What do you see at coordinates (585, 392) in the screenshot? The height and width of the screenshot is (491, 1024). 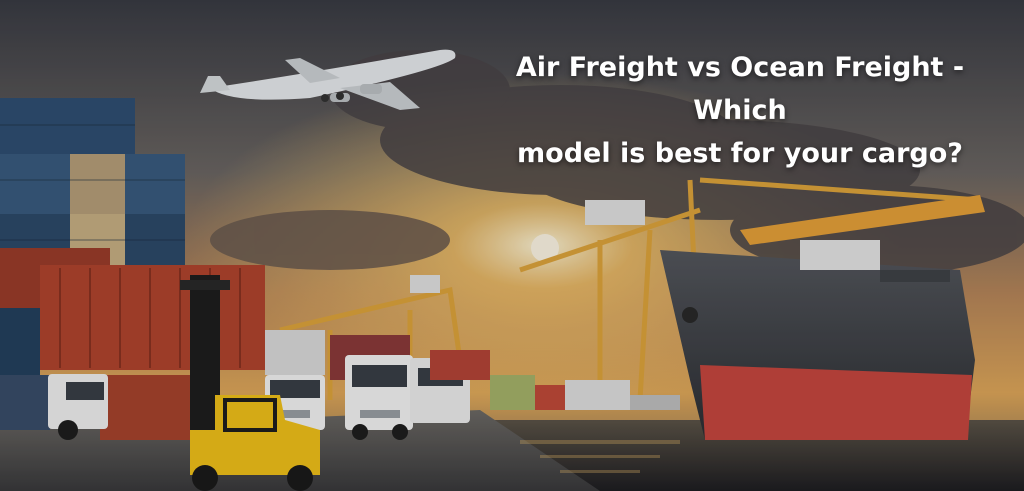 I see `containers-dock` at bounding box center [585, 392].